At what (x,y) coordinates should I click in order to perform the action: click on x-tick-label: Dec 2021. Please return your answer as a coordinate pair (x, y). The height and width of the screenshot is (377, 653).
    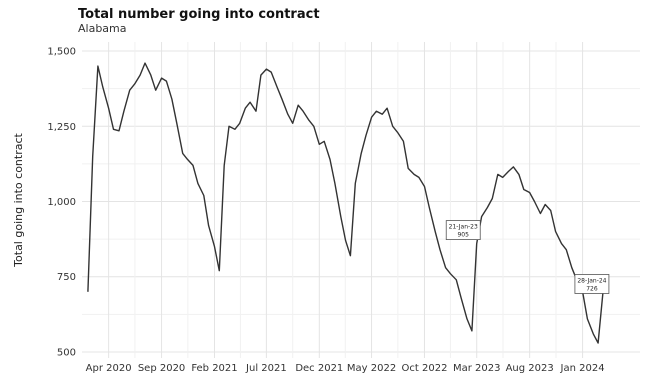
    Looking at the image, I should click on (319, 368).